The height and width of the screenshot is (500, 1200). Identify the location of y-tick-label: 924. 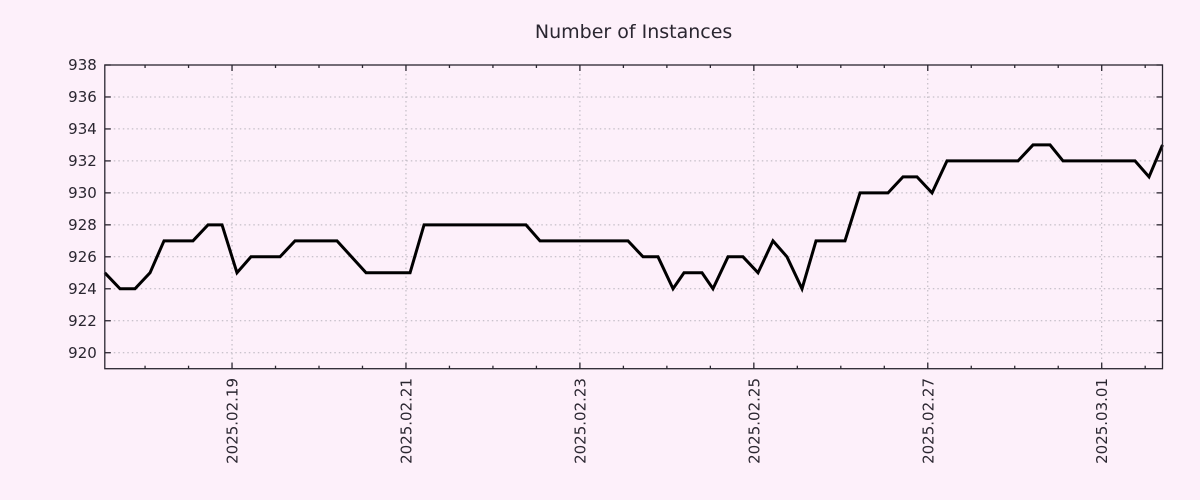
(82, 289).